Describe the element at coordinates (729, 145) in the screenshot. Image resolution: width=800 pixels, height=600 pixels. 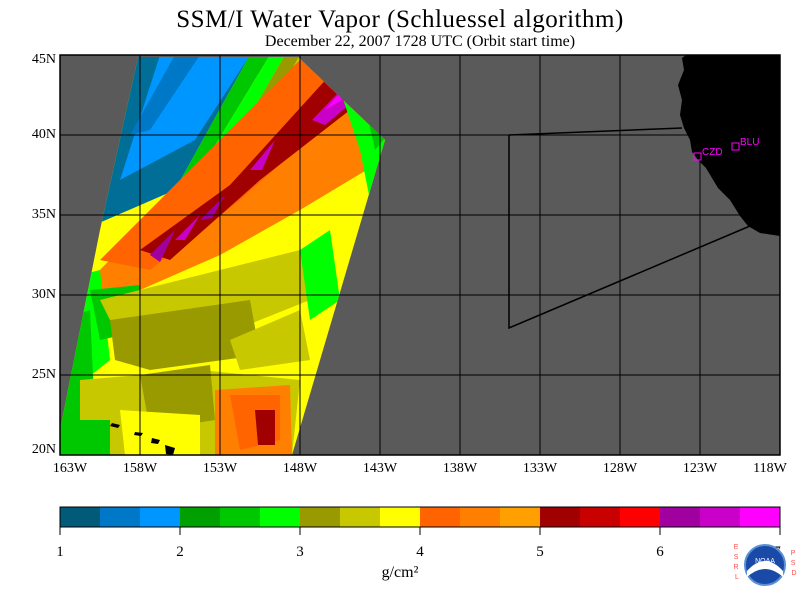
I see `land-west-coast` at that location.